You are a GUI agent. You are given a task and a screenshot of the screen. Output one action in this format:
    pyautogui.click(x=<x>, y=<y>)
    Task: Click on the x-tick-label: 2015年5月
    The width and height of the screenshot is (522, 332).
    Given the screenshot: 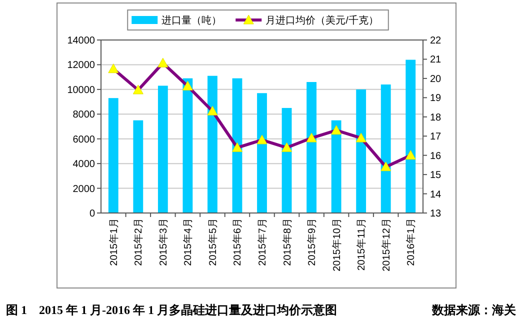 What is the action you would take?
    pyautogui.click(x=212, y=242)
    